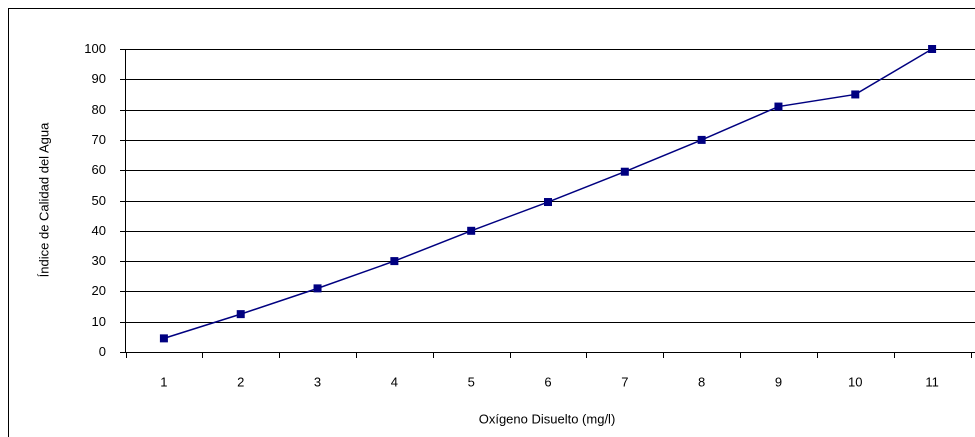 This screenshot has width=975, height=437. I want to click on y-axis-title: Índice de Calidad del Agua, so click(43, 199).